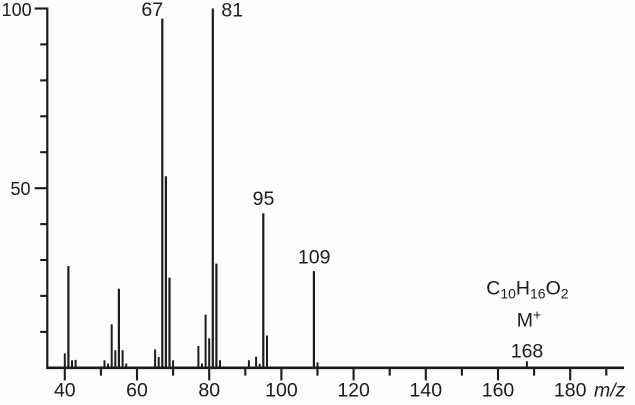 This screenshot has width=635, height=405. What do you see at coordinates (426, 390) in the screenshot?
I see `svg-text: 140` at bounding box center [426, 390].